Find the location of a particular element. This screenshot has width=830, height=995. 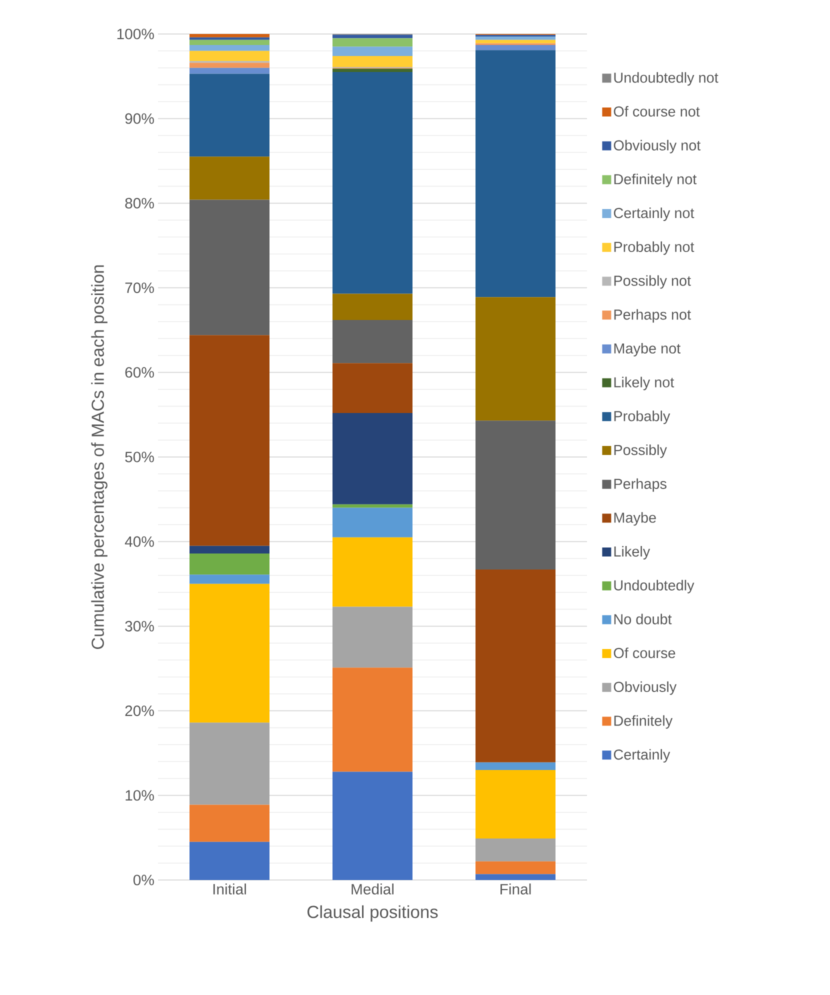

y-tick-label: 50% is located at coordinates (139, 457).